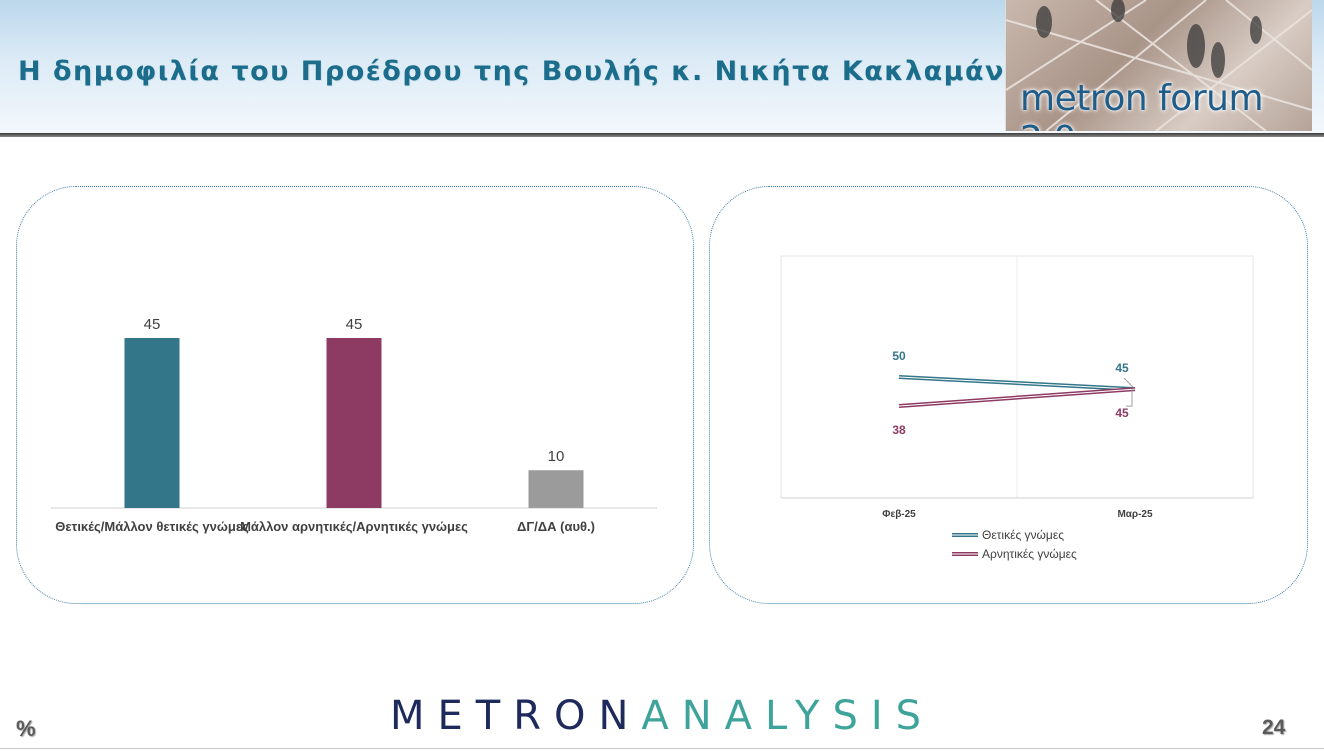 The height and width of the screenshot is (751, 1324). What do you see at coordinates (1017, 383) in the screenshot?
I see `line-series-1-inner` at bounding box center [1017, 383].